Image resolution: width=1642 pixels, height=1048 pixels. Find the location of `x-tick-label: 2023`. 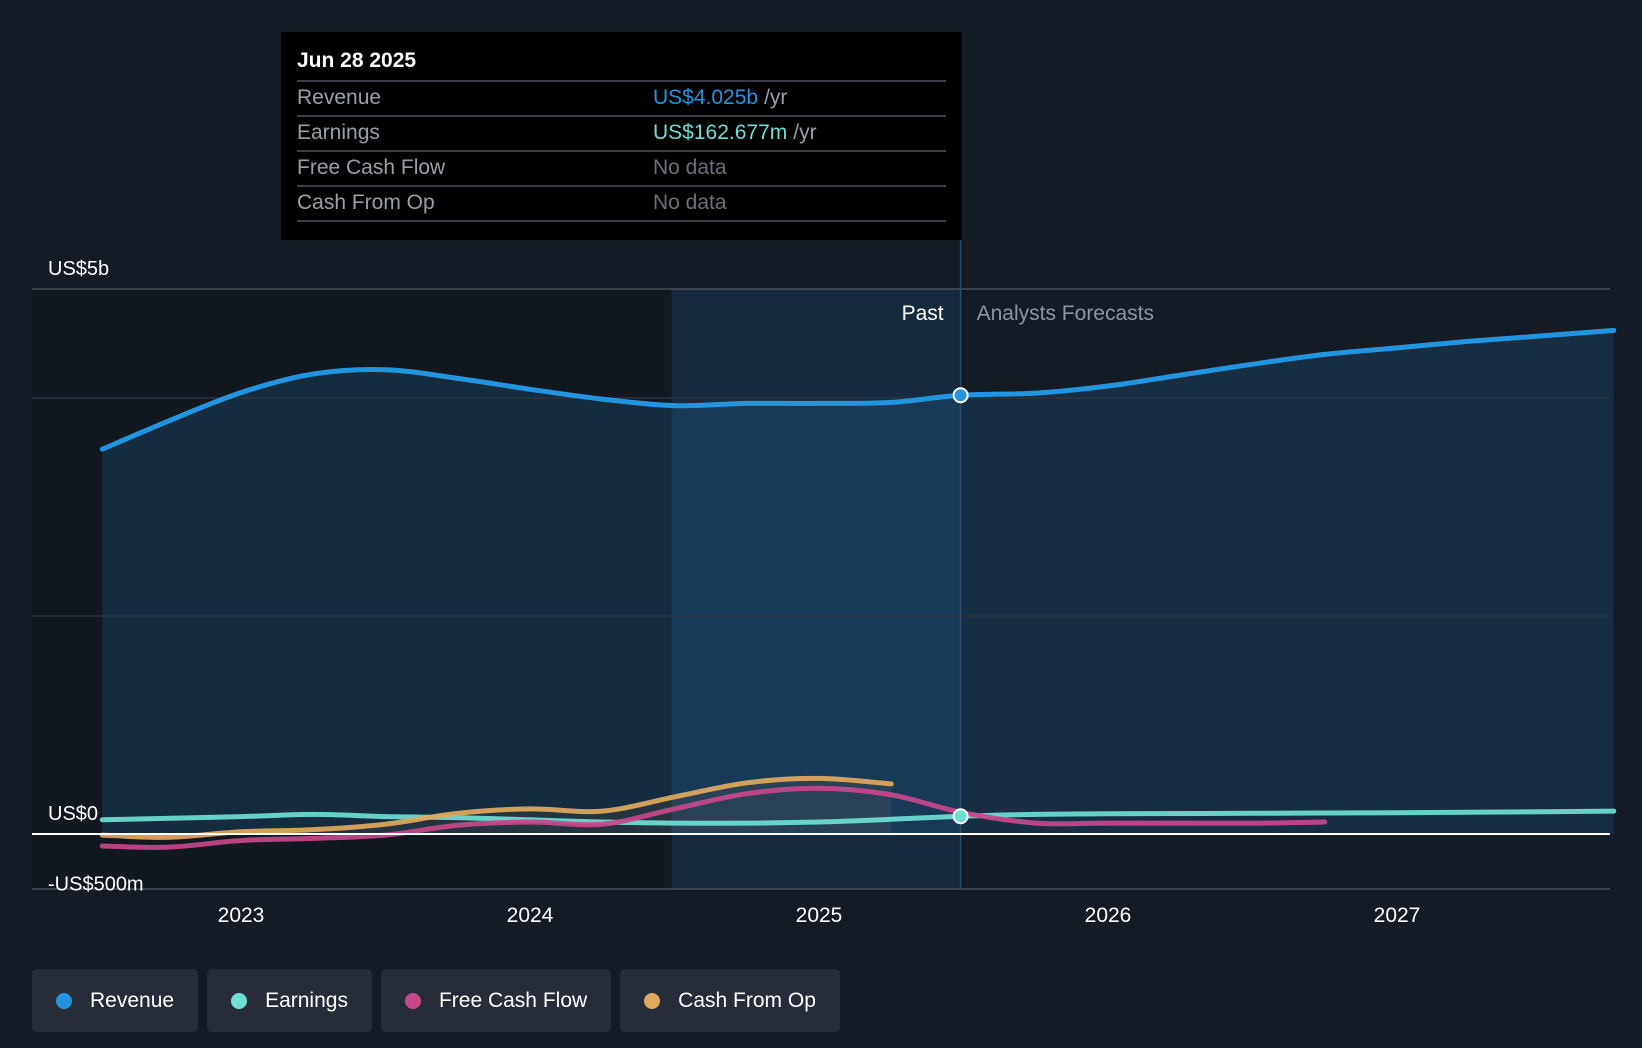

x-tick-label: 2023 is located at coordinates (241, 915).